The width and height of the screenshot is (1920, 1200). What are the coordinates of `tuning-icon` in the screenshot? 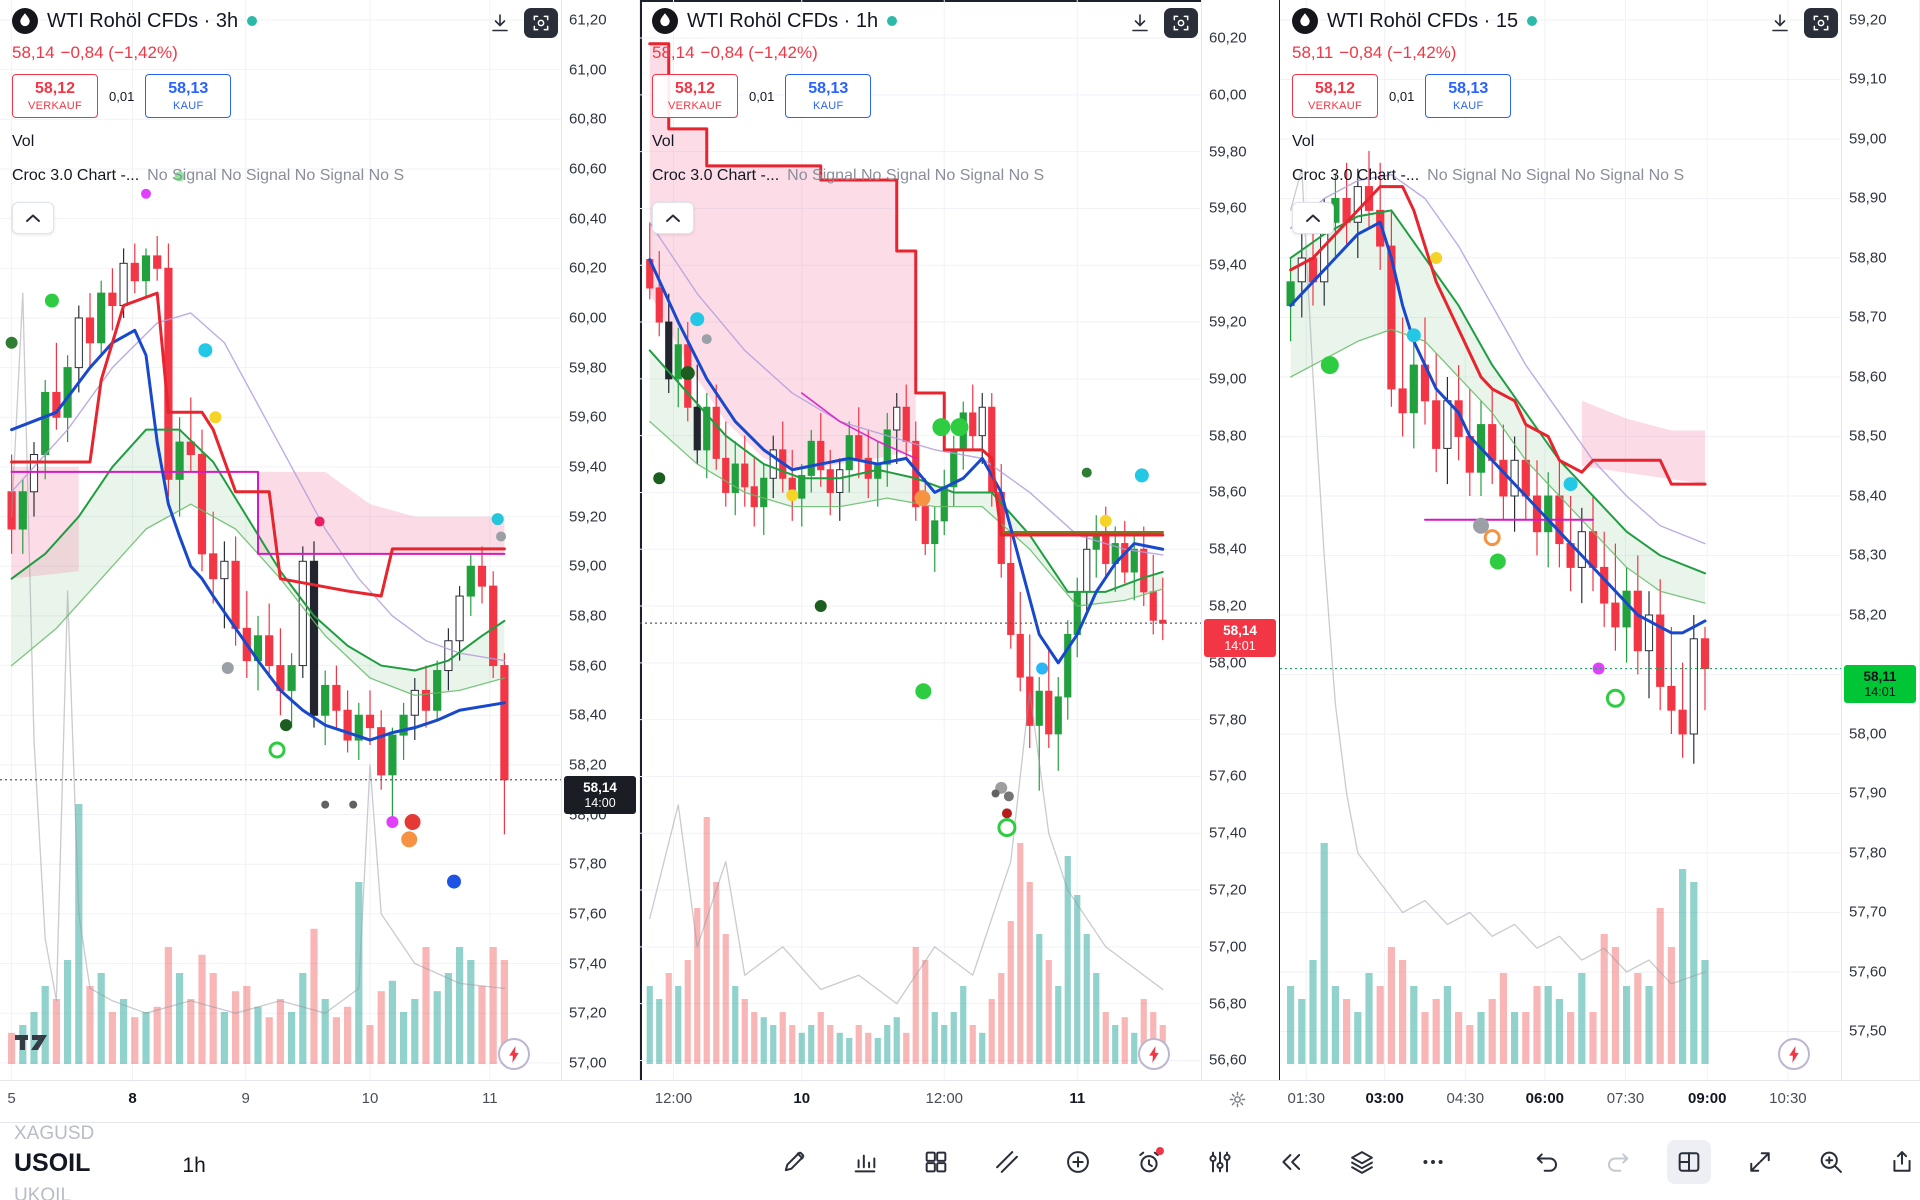 It's located at (1220, 1162).